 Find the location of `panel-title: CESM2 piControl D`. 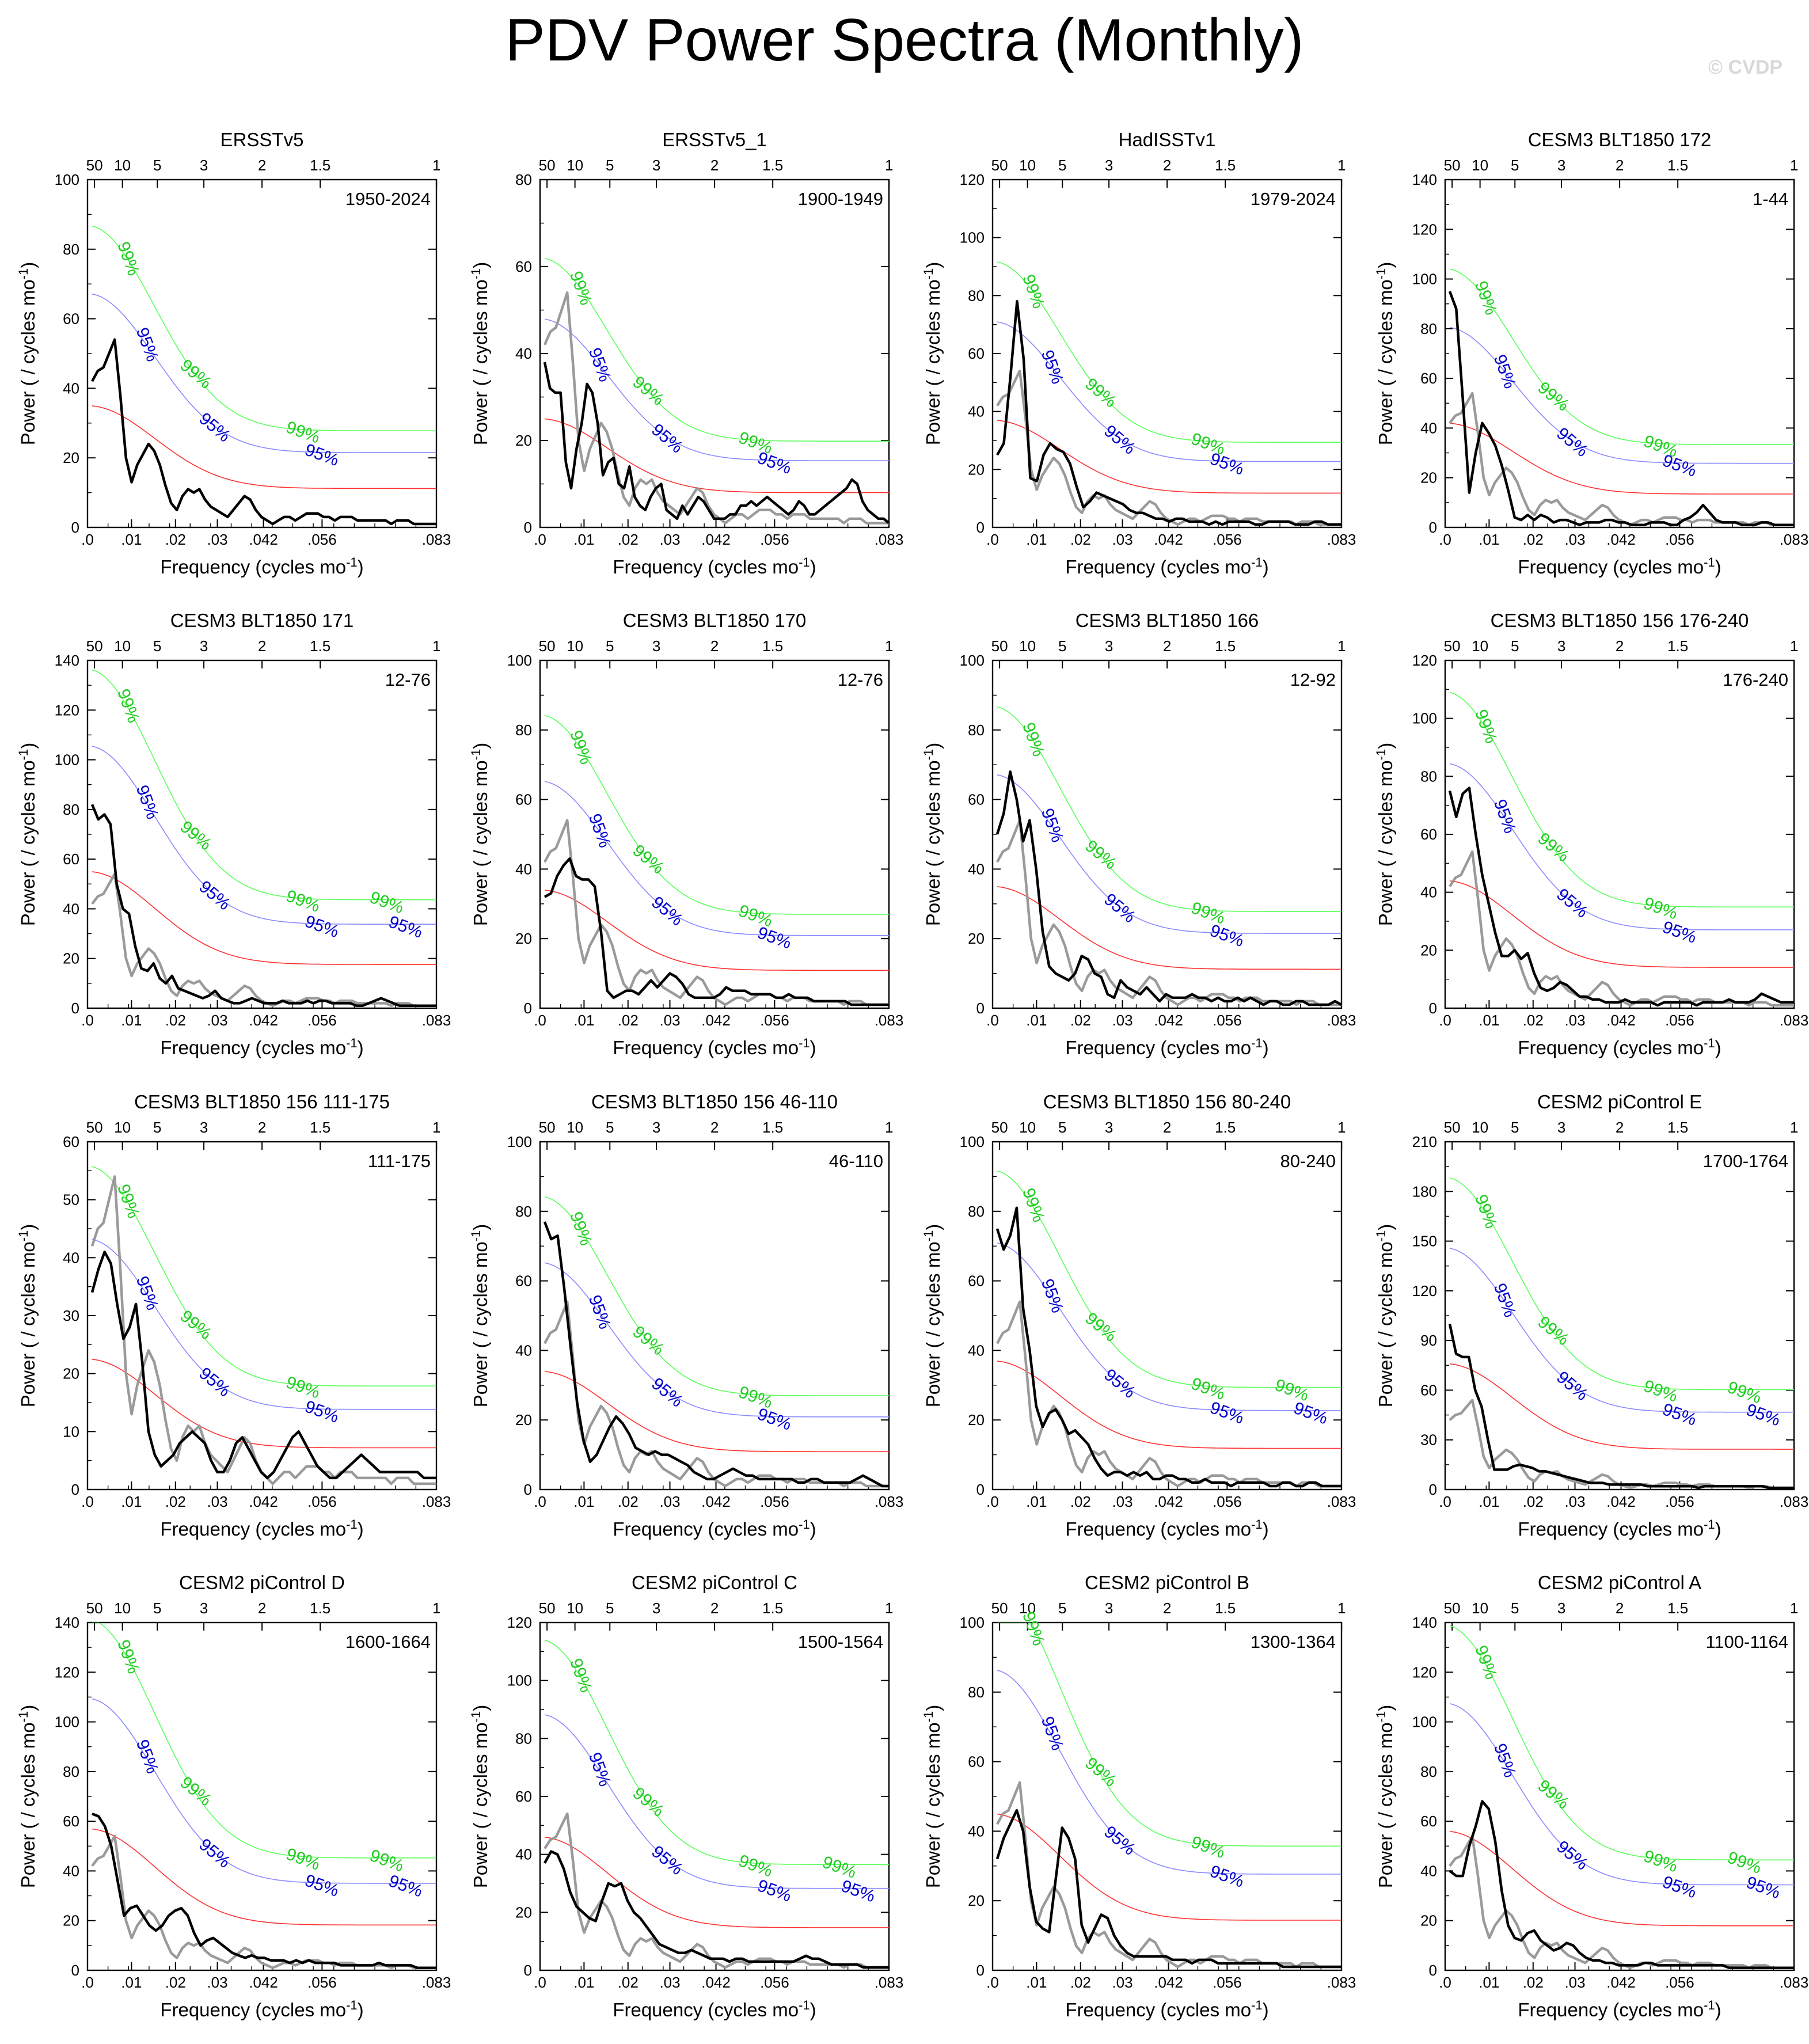

panel-title: CESM2 piControl D is located at coordinates (262, 1582).